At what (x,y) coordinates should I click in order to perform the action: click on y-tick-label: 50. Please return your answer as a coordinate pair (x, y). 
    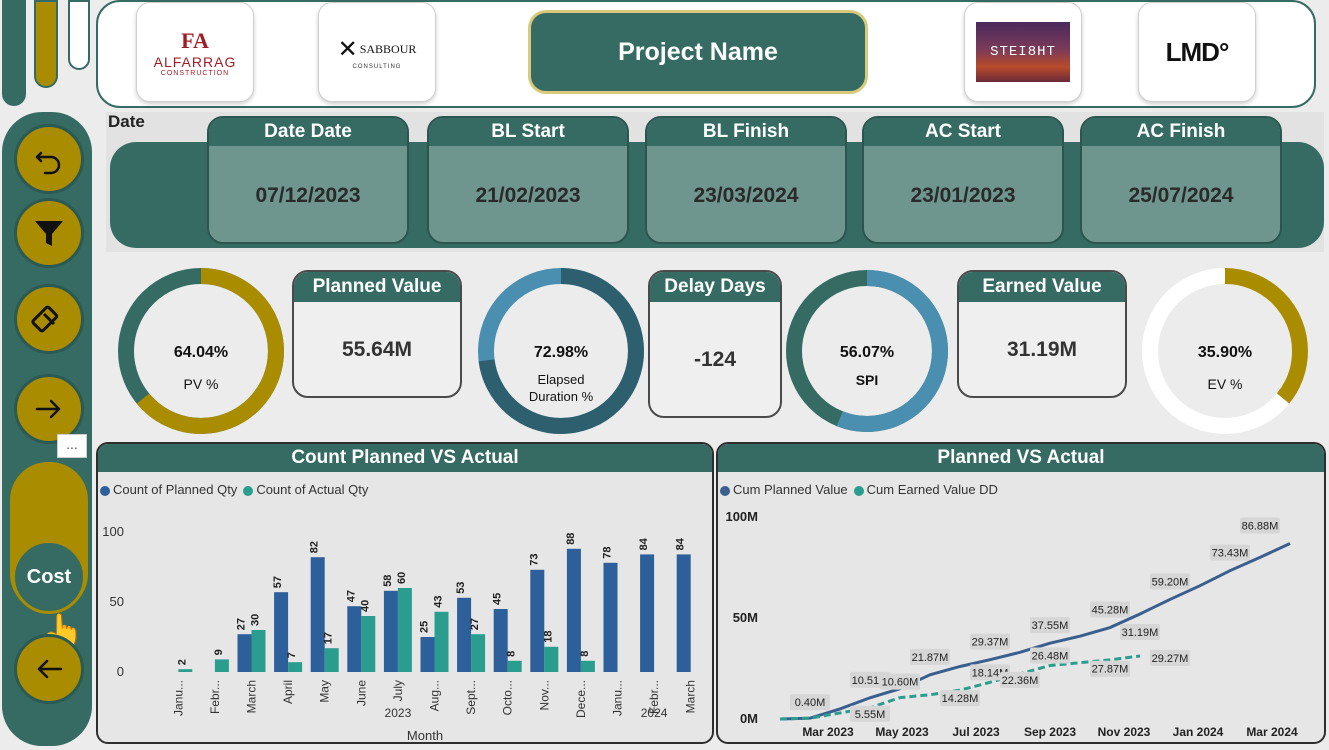
    Looking at the image, I should click on (117, 601).